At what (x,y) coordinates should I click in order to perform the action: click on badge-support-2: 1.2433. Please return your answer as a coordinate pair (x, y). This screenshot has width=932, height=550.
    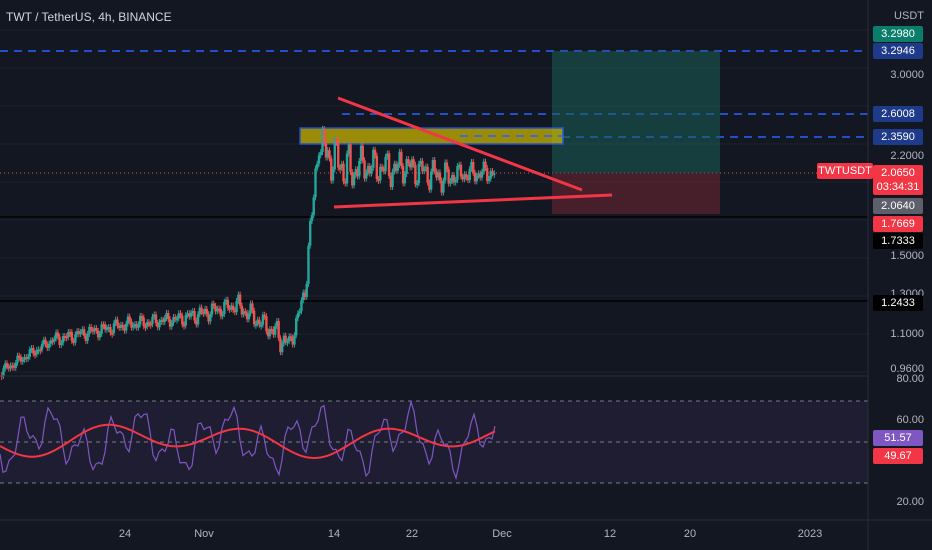
    Looking at the image, I should click on (898, 303).